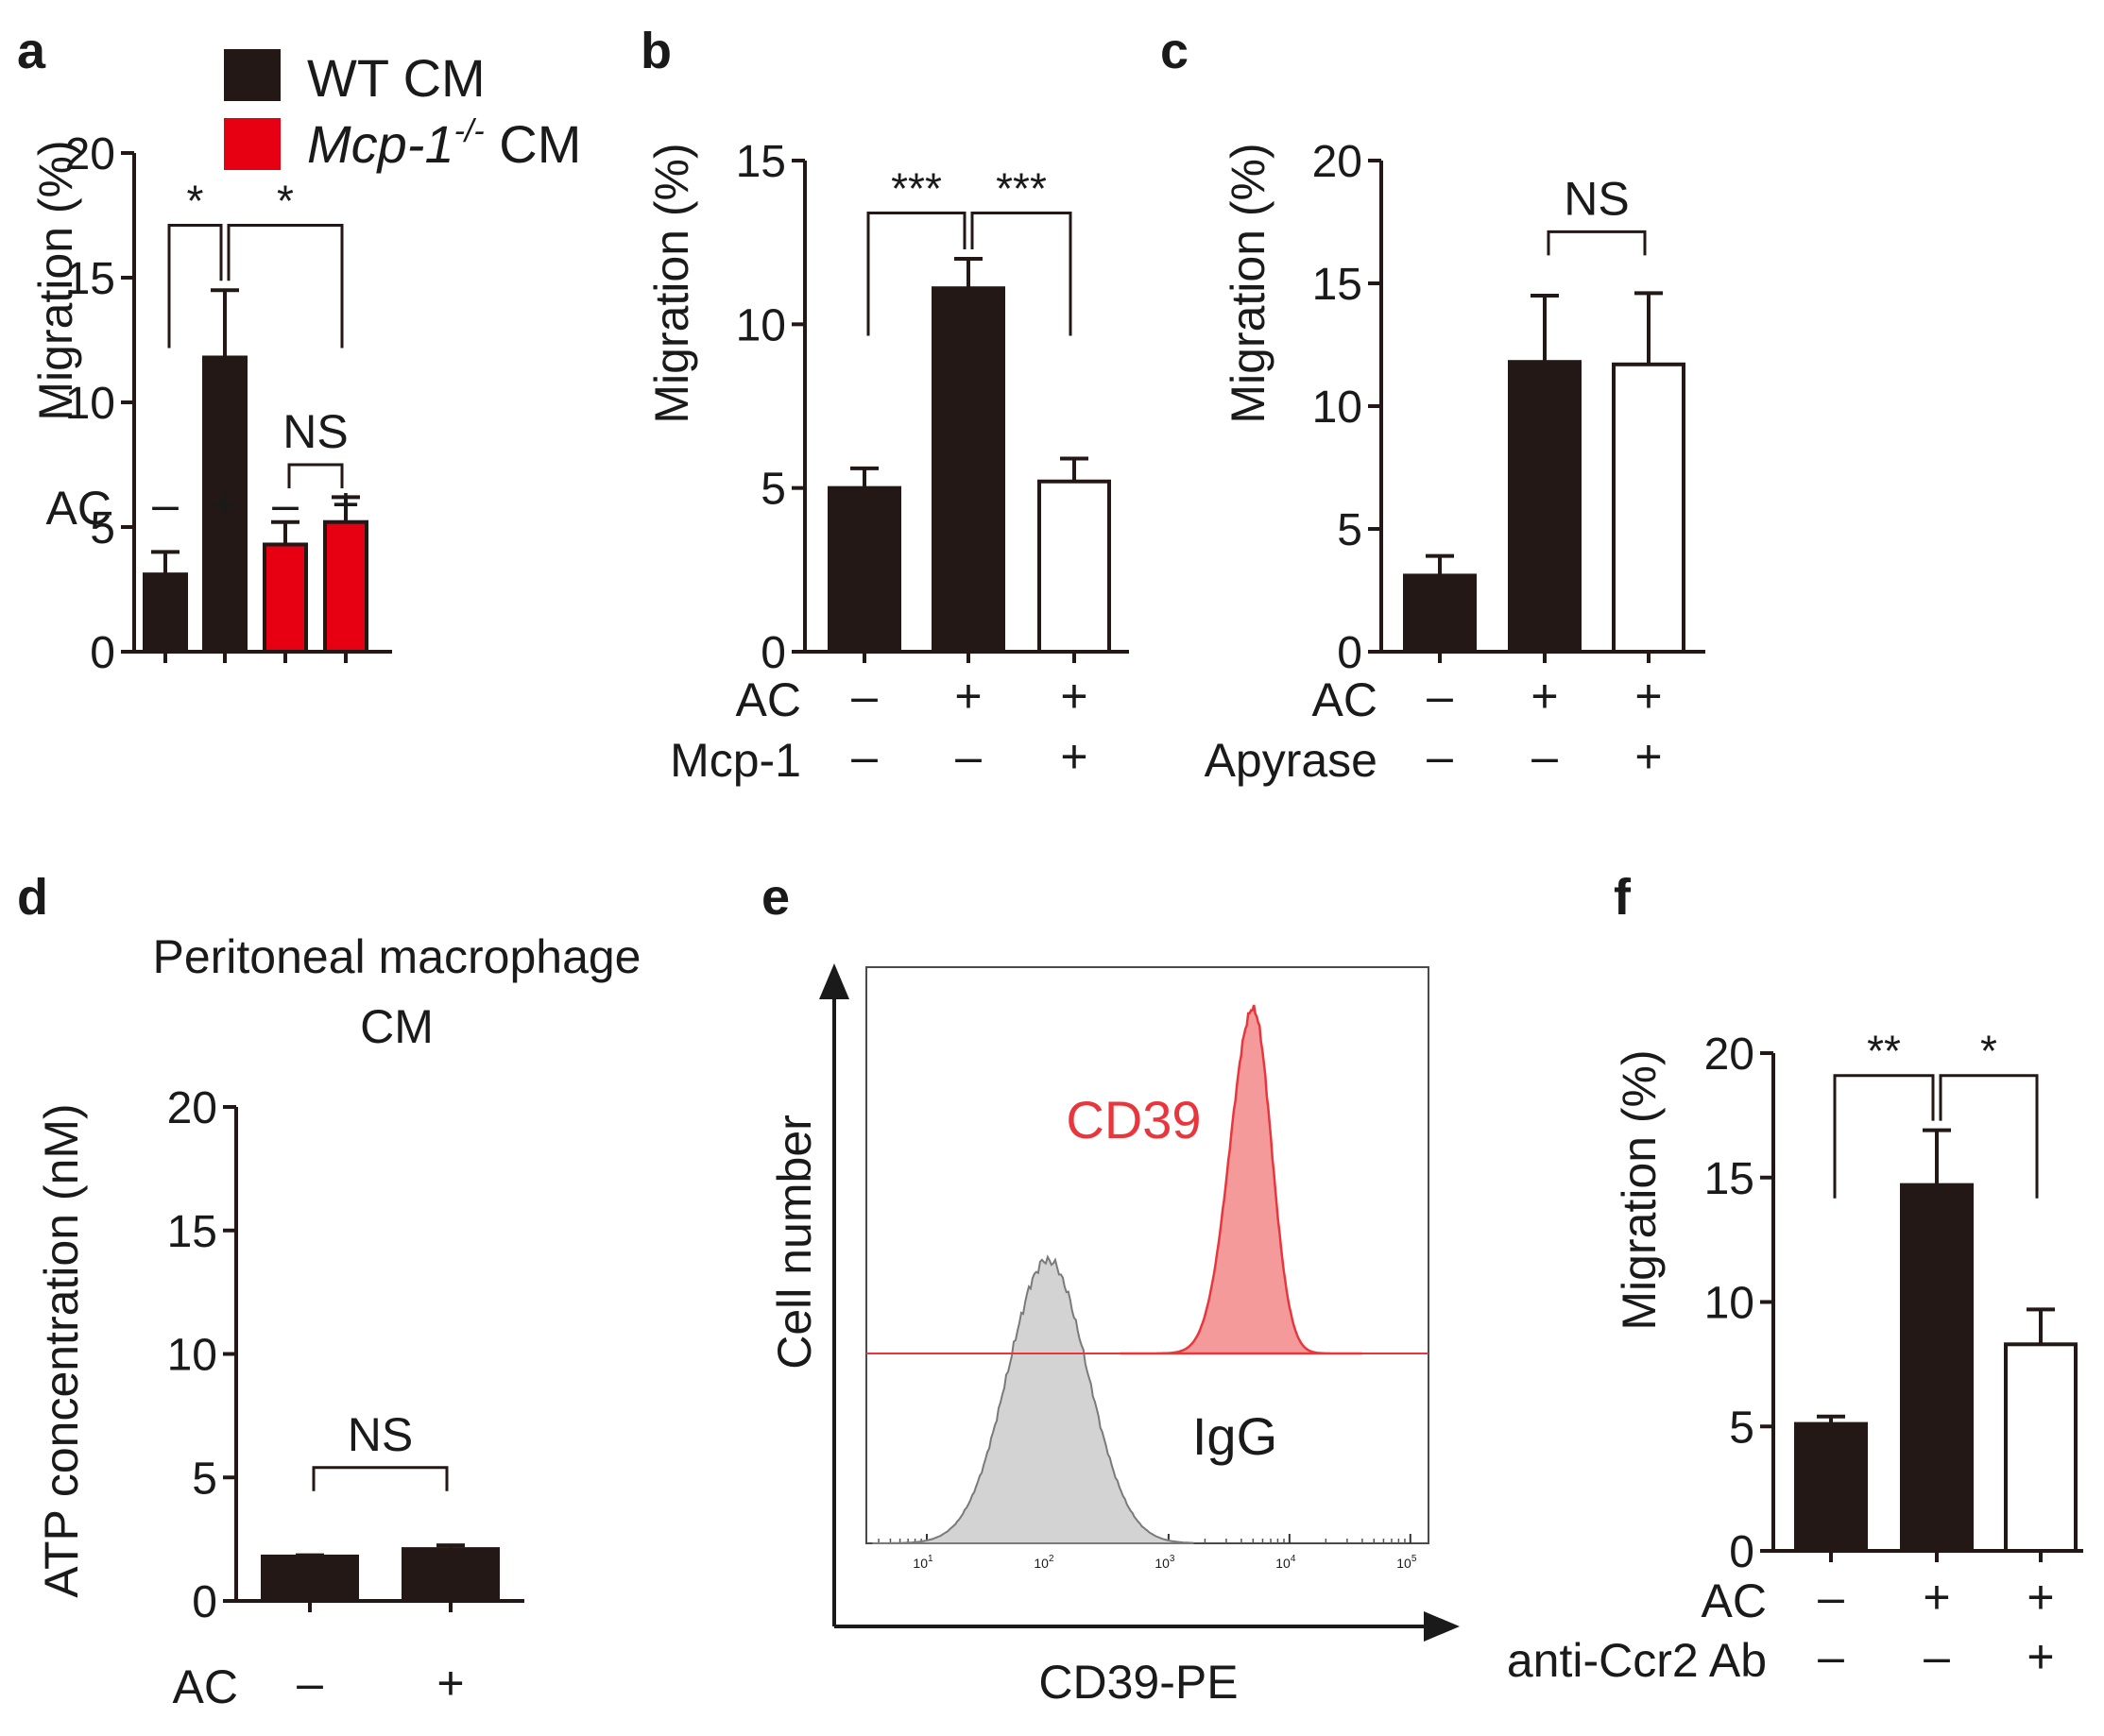 This screenshot has height=1736, width=2104. Describe the element at coordinates (195, 201) in the screenshot. I see `significance-label-0: *` at that location.